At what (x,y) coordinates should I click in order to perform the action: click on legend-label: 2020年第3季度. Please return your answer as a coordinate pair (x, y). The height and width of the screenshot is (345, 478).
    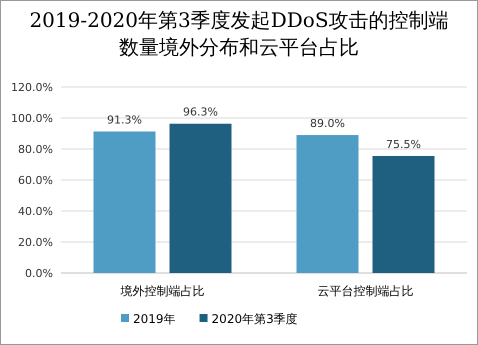
    Looking at the image, I should click on (255, 319).